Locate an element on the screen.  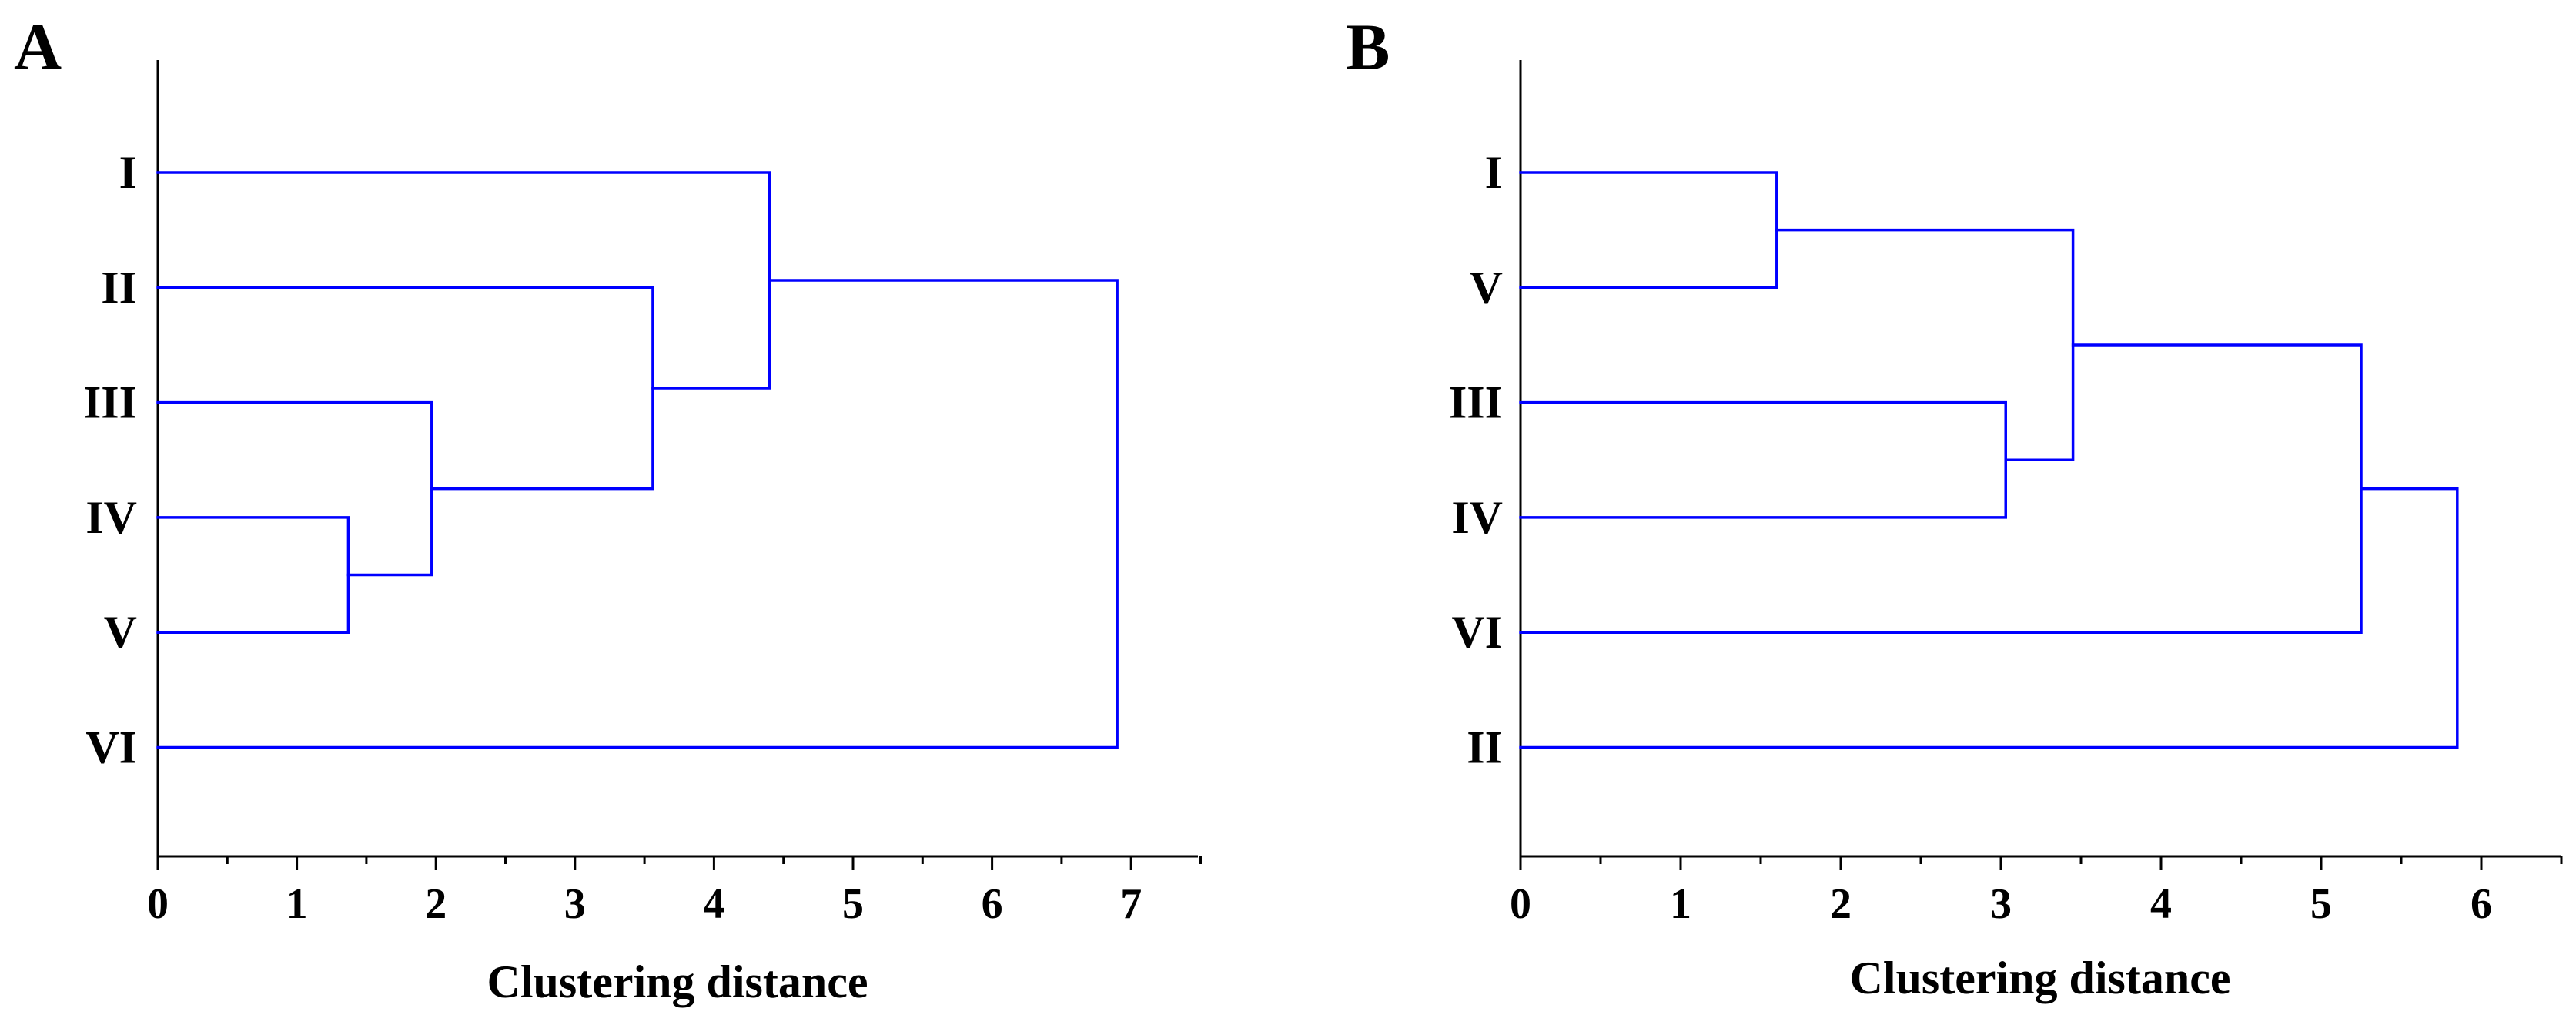
x-ticks-b is located at coordinates (2041, 863).